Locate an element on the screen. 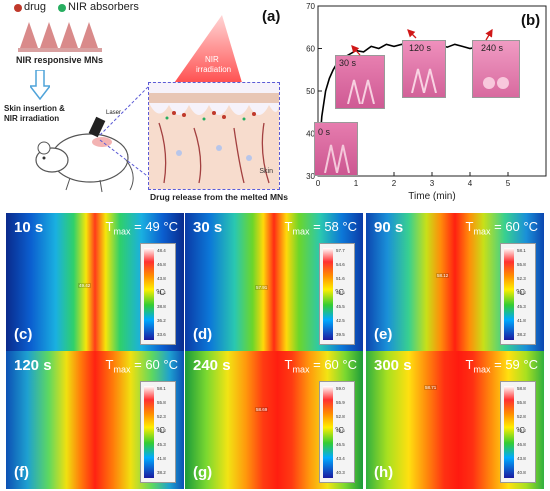 The width and height of the screenshot is (550, 491). colorbar-tick: 45.5 is located at coordinates (340, 306).